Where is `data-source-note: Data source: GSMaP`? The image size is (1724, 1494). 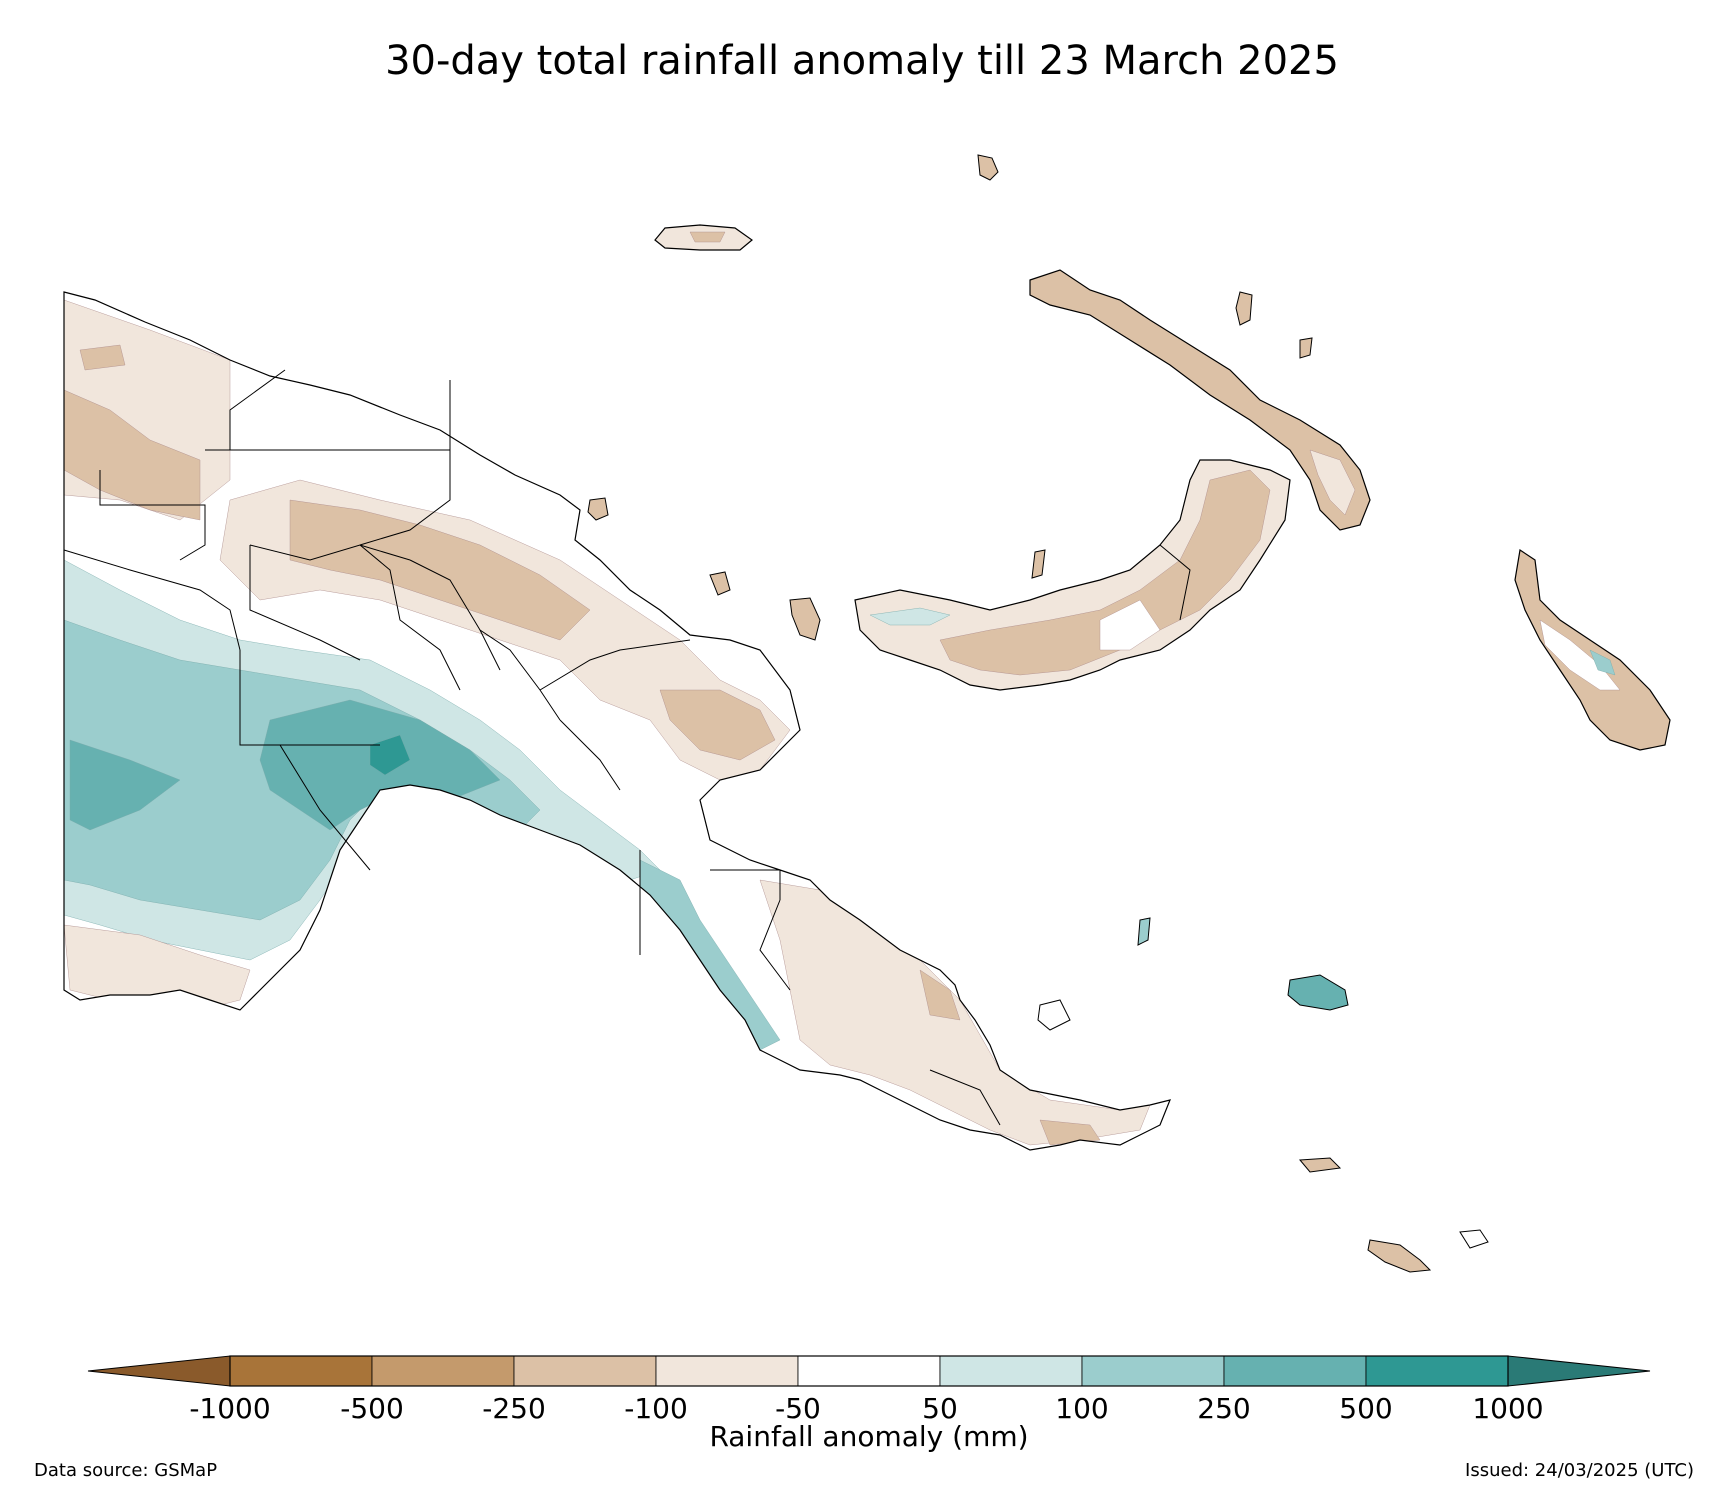 data-source-note: Data source: GSMaP is located at coordinates (126, 1470).